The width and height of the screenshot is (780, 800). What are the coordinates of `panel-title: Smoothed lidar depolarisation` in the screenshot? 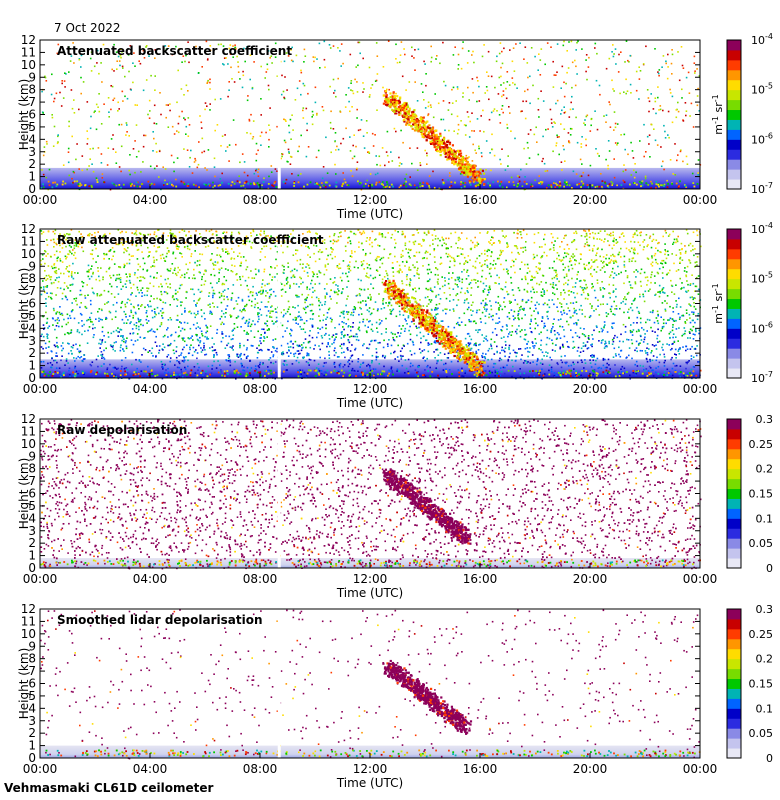 It's located at (160, 620).